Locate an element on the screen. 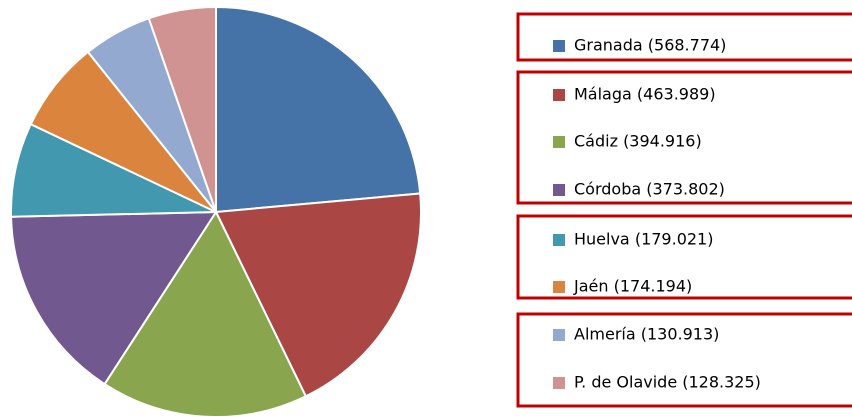  legend-label: P. de Olavide (128.325) is located at coordinates (667, 382).